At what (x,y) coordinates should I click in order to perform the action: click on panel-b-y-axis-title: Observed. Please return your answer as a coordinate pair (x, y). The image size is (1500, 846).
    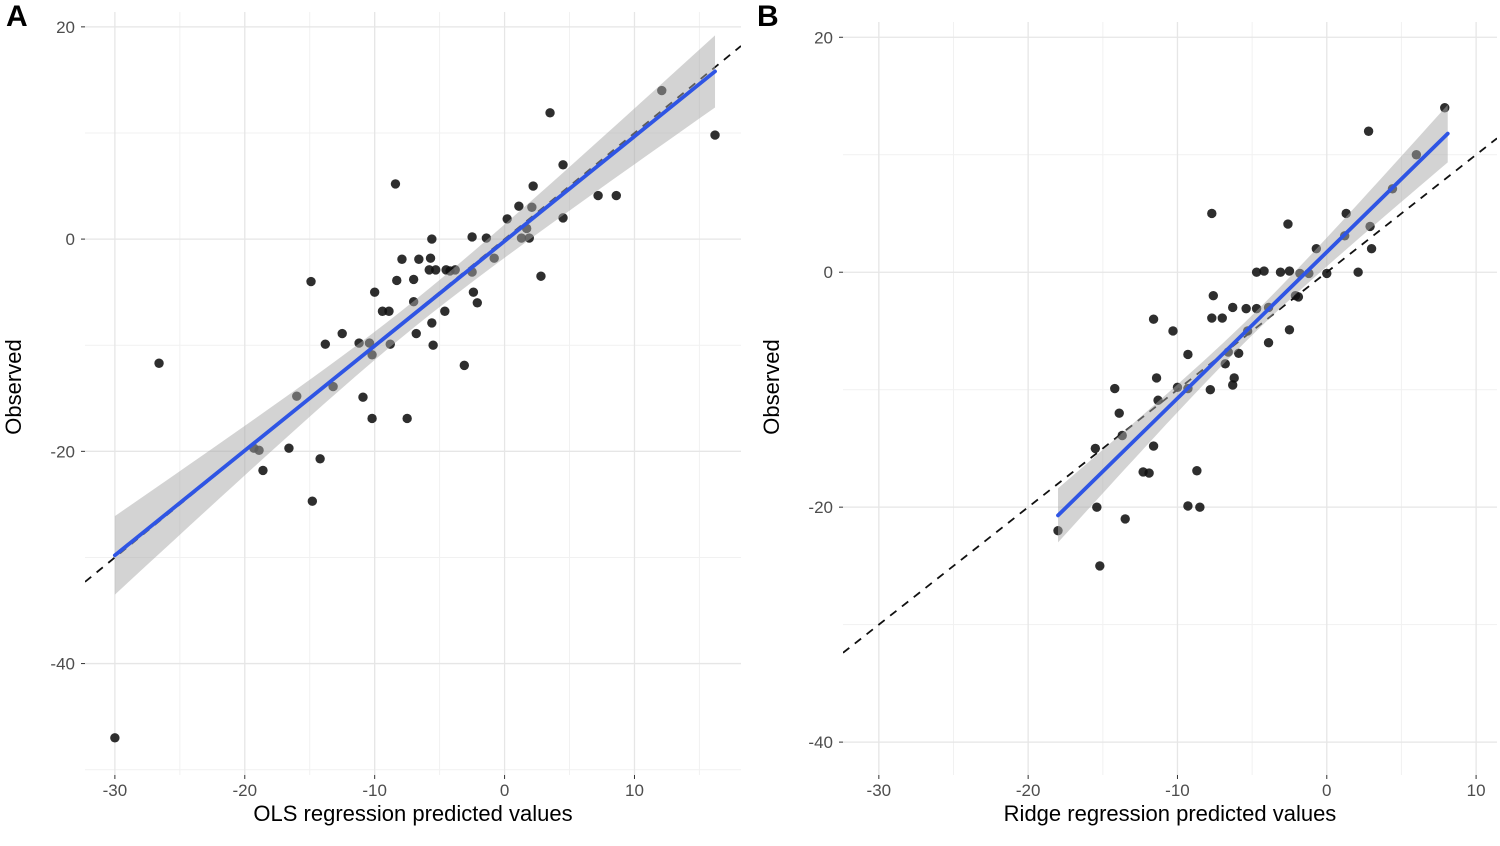
    Looking at the image, I should click on (771, 387).